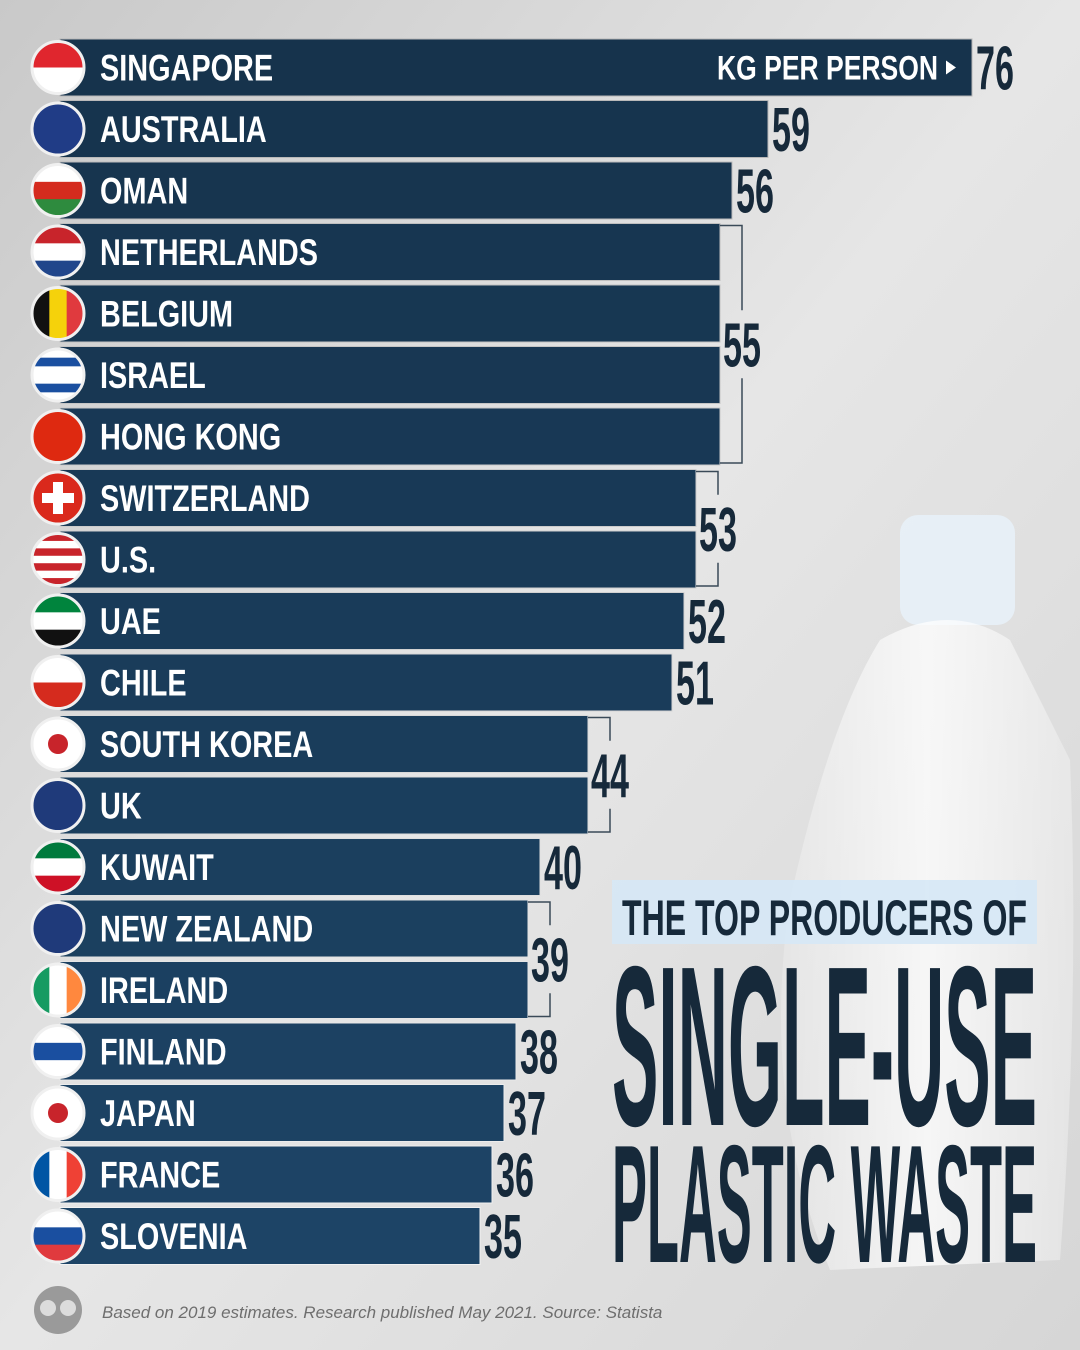 The height and width of the screenshot is (1350, 1080). Describe the element at coordinates (186, 68) in the screenshot. I see `category-label: SINGAPORE` at that location.